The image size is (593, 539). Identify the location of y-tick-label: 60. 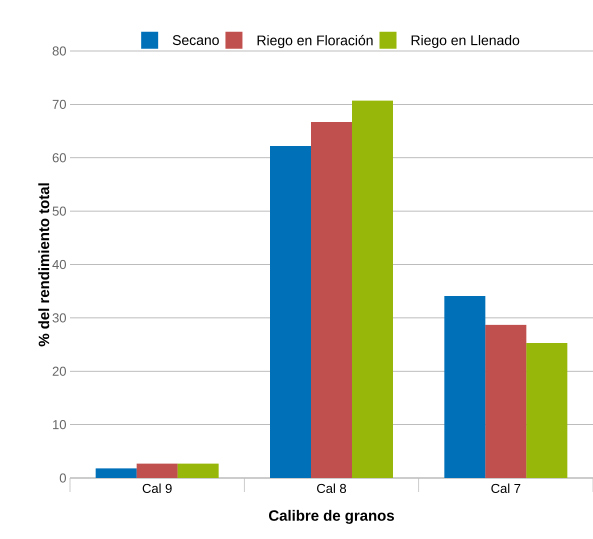
(59, 157).